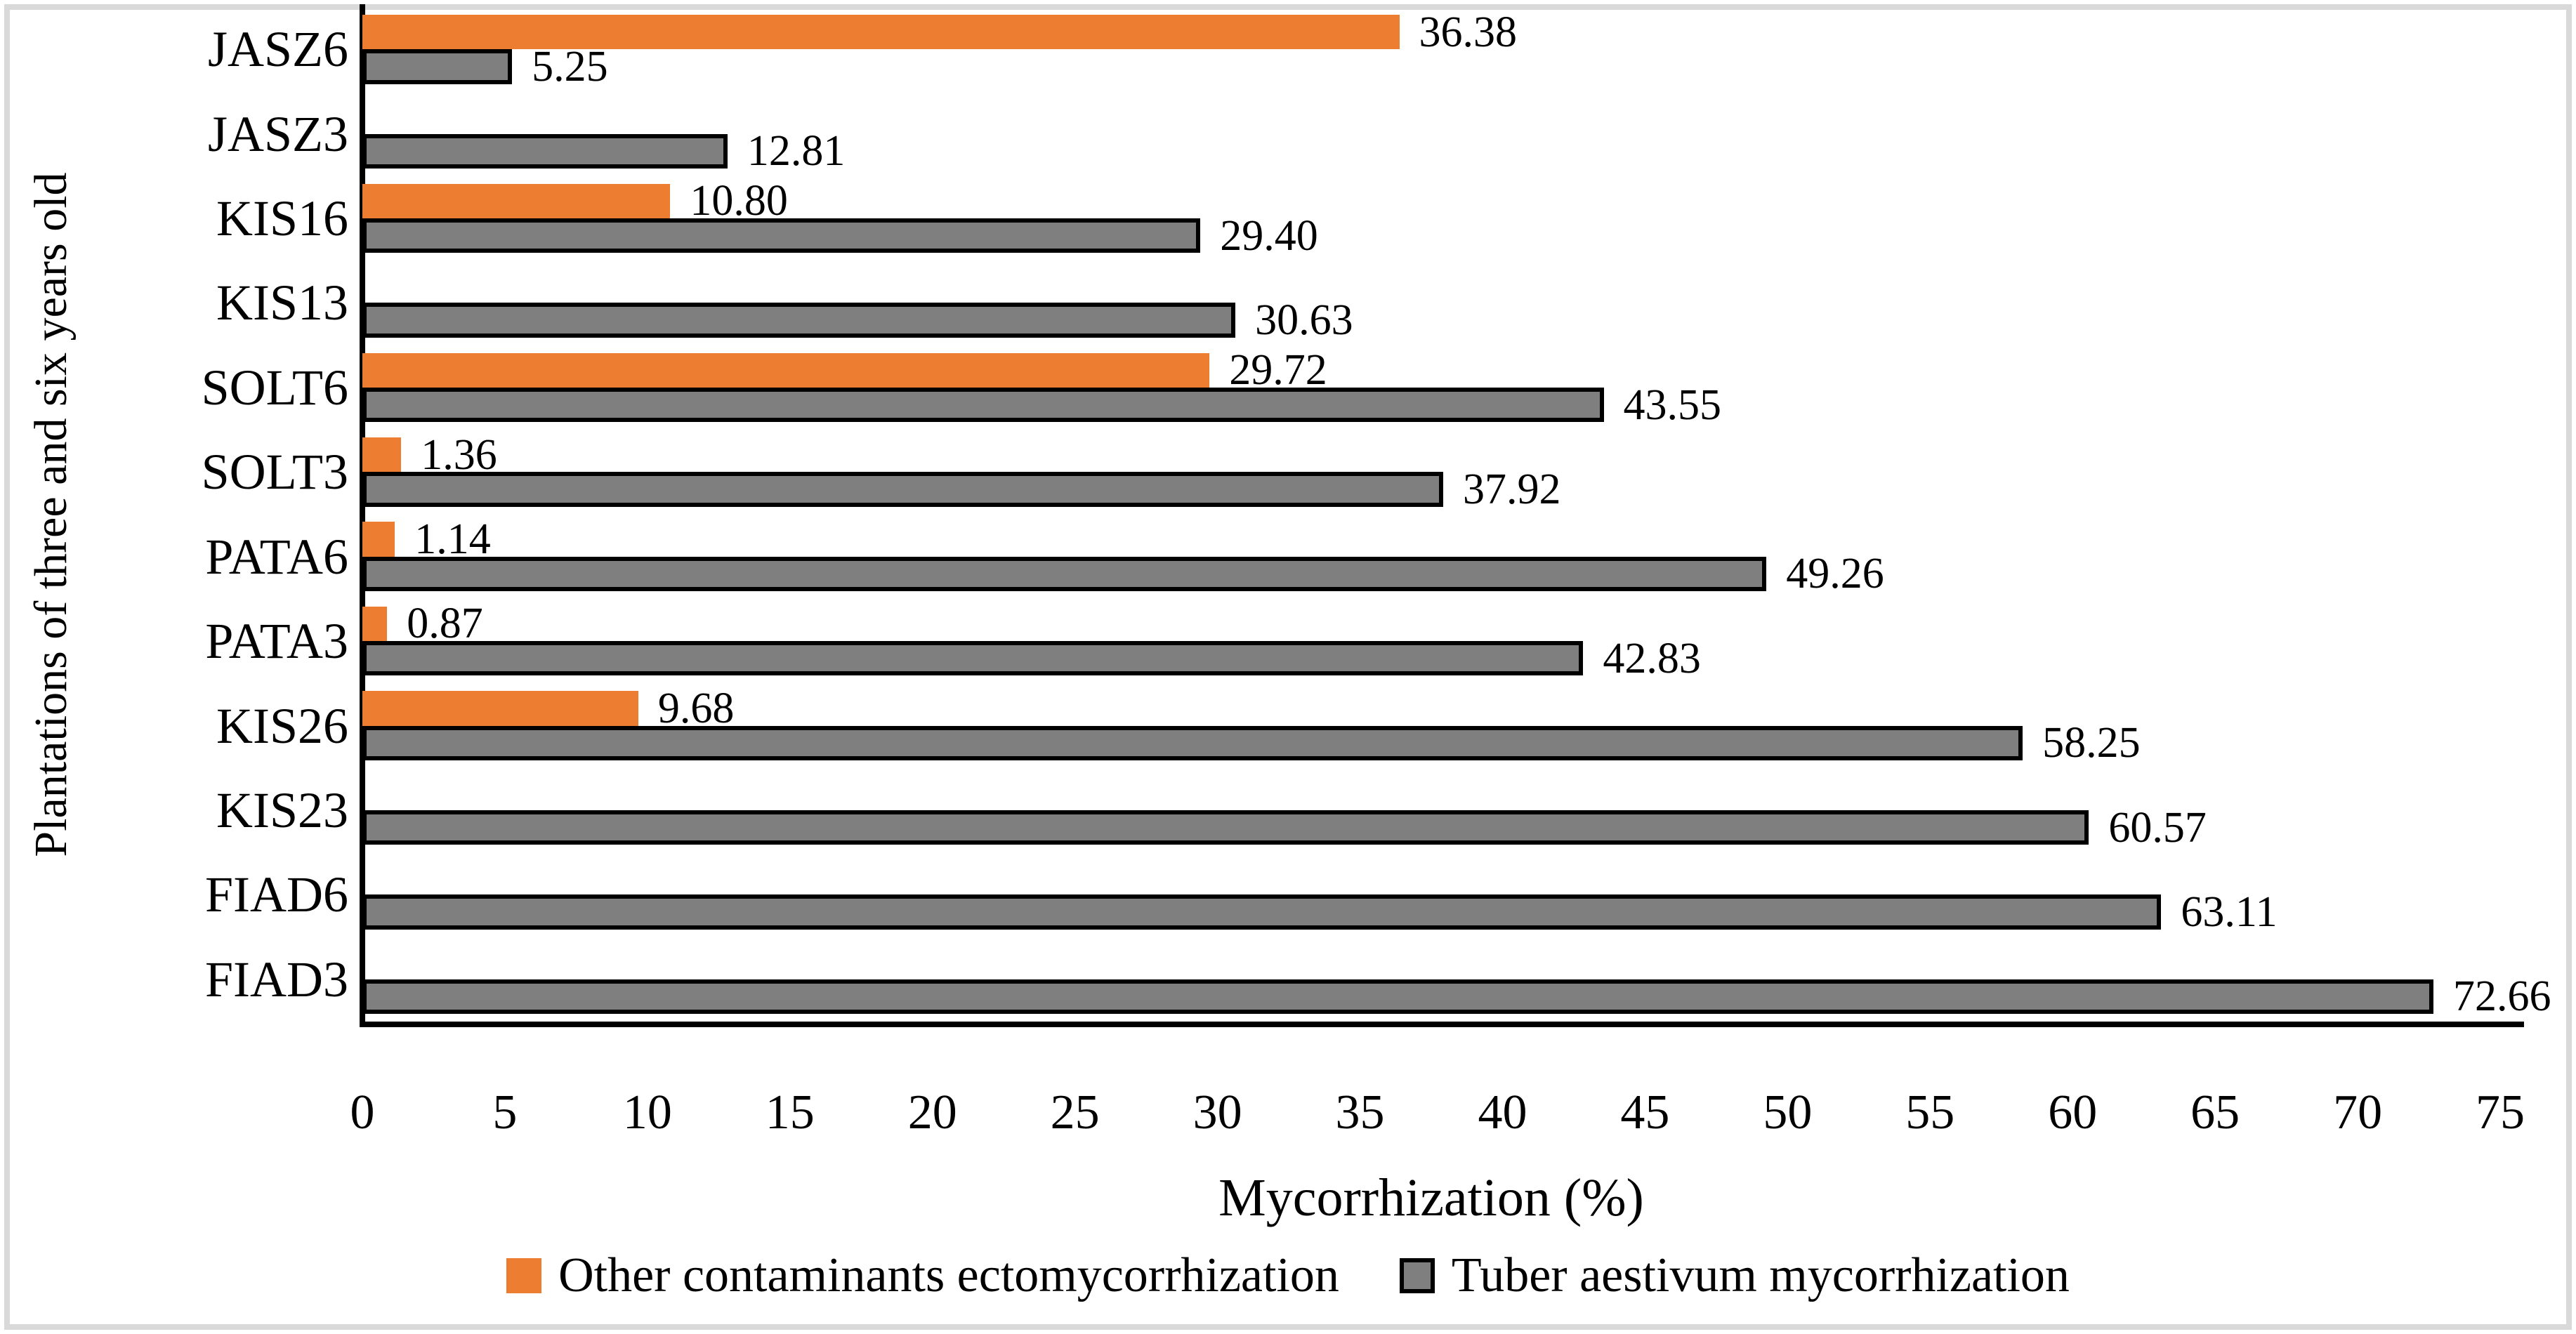 This screenshot has height=1334, width=2576. What do you see at coordinates (1398, 997) in the screenshot?
I see `bar-tuber-aestivum-FIAD3` at bounding box center [1398, 997].